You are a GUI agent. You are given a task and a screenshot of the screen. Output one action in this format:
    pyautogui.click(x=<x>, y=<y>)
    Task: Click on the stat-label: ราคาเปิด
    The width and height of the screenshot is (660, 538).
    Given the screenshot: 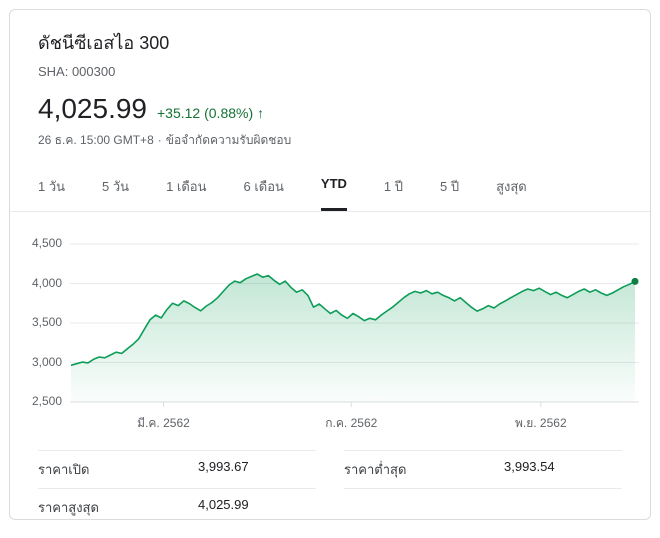 What is the action you would take?
    pyautogui.click(x=64, y=469)
    